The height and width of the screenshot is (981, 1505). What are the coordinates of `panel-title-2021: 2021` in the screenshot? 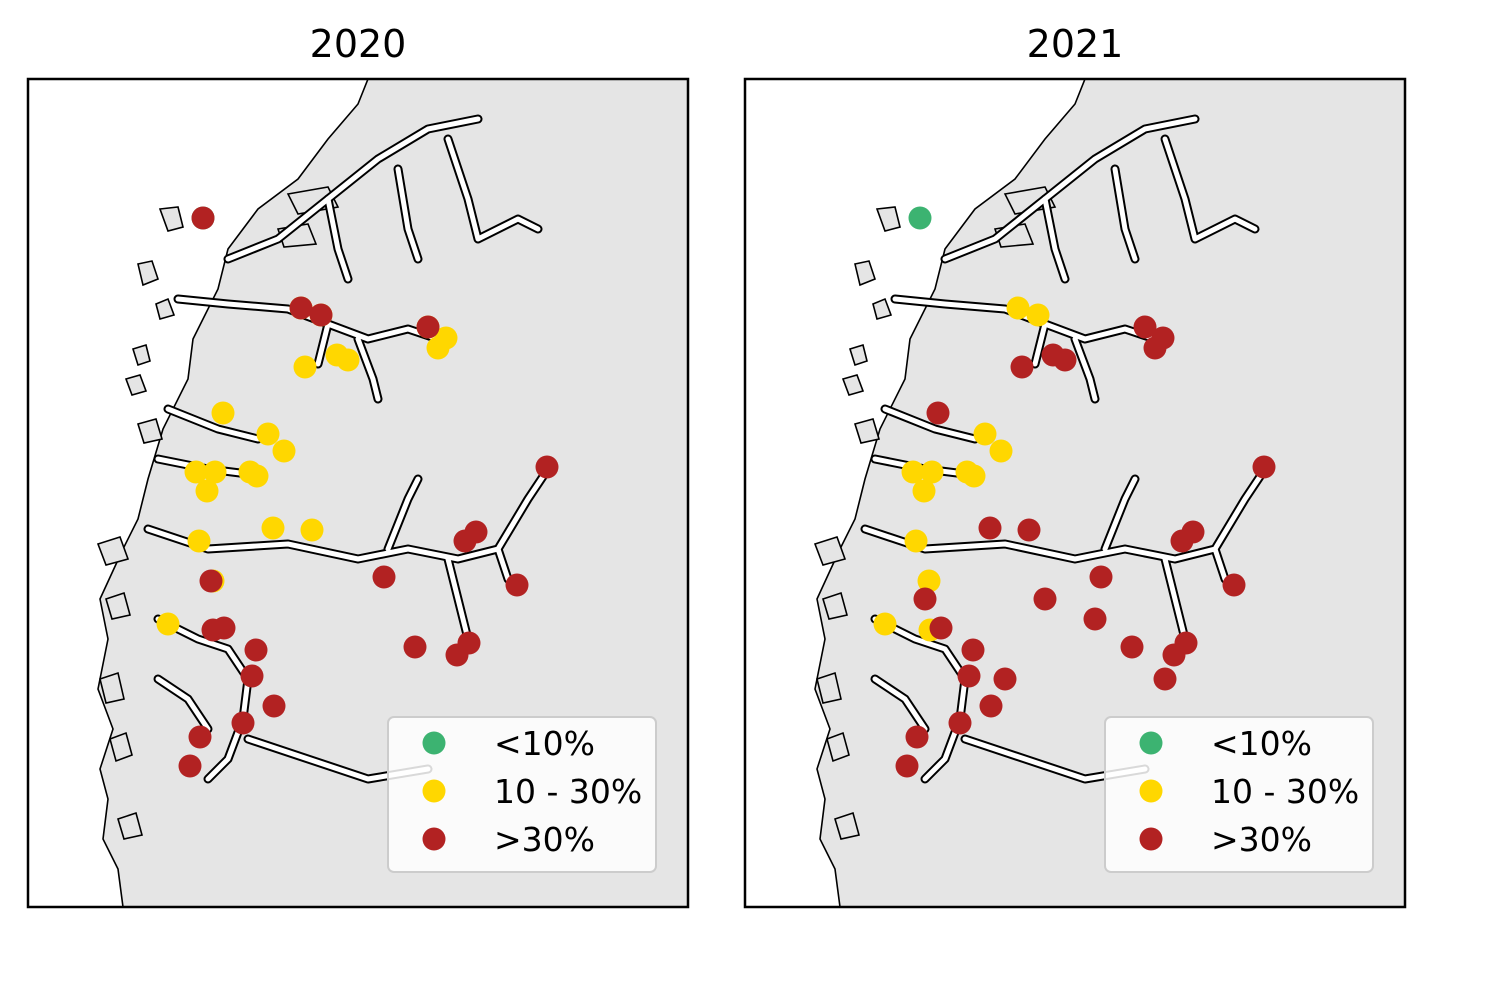 It's located at (1075, 44).